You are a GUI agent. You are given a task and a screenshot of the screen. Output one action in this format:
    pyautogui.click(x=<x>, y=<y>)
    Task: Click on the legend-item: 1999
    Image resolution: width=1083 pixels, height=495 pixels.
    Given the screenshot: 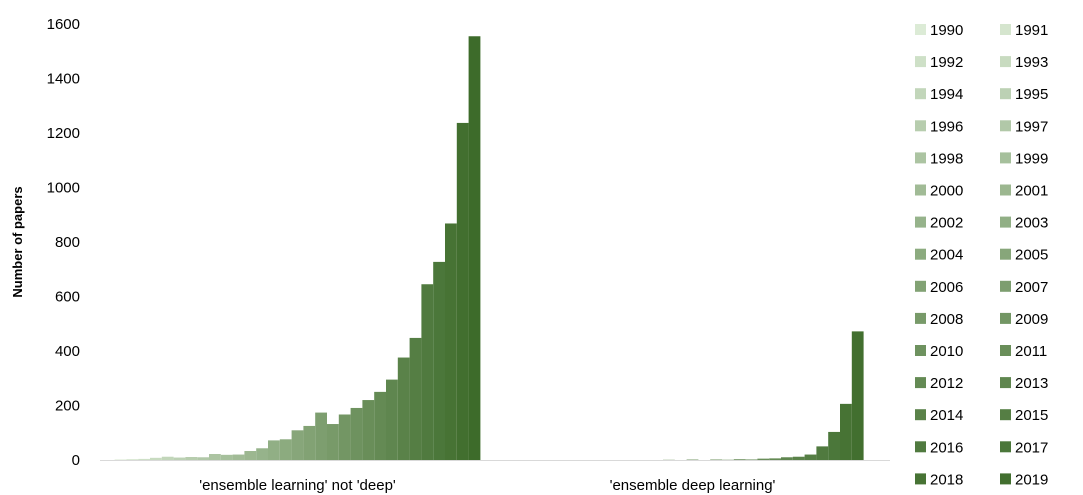 What is the action you would take?
    pyautogui.click(x=1024, y=158)
    